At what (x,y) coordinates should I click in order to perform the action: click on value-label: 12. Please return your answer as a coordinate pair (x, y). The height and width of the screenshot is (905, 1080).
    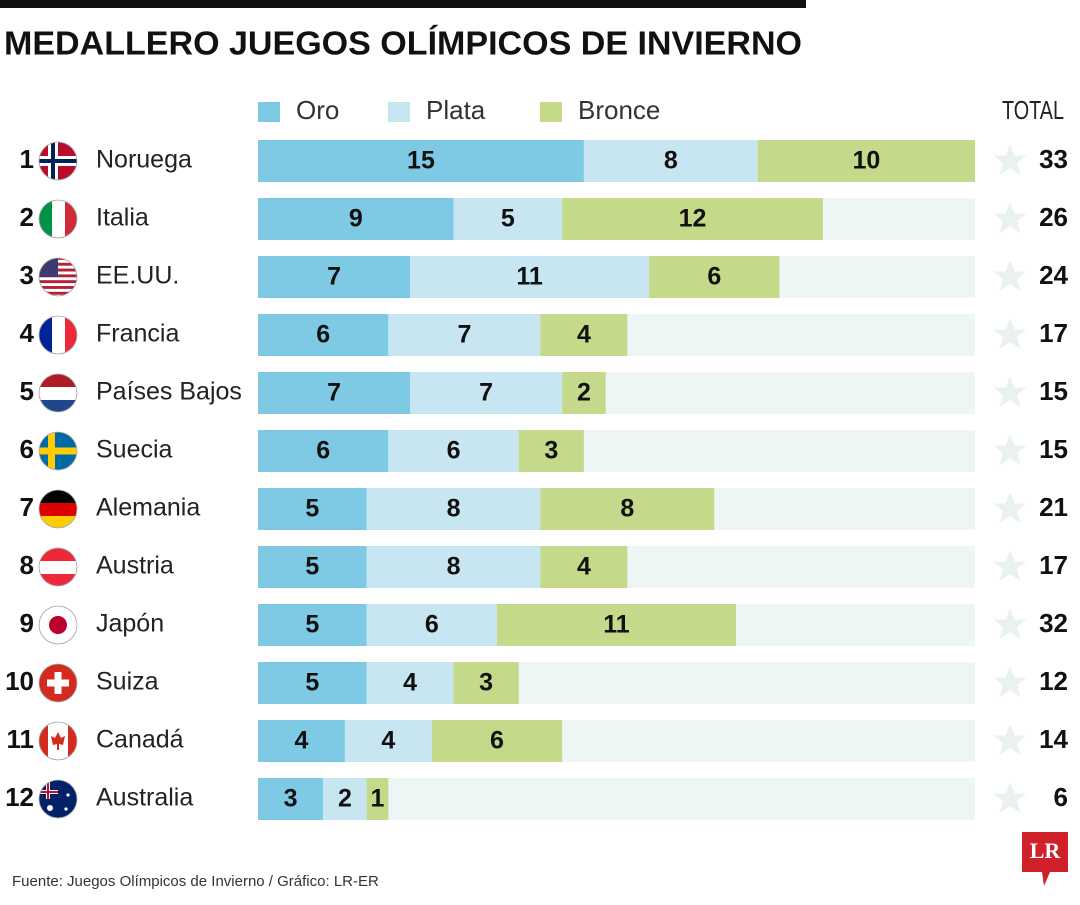
    Looking at the image, I should click on (693, 219).